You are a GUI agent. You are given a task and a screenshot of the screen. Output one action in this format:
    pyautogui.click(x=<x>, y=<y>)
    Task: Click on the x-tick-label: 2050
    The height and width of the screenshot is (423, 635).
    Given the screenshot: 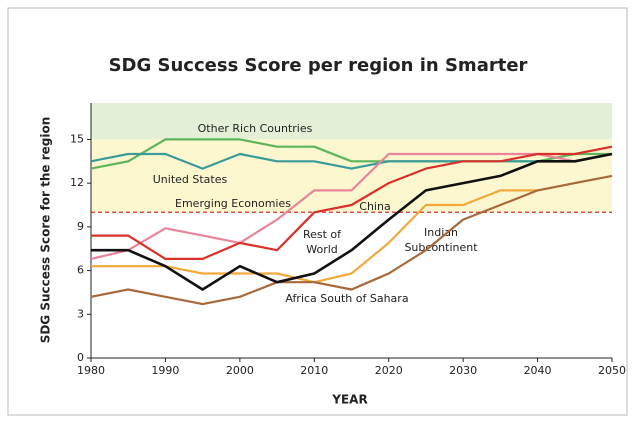 What is the action you would take?
    pyautogui.click(x=612, y=370)
    